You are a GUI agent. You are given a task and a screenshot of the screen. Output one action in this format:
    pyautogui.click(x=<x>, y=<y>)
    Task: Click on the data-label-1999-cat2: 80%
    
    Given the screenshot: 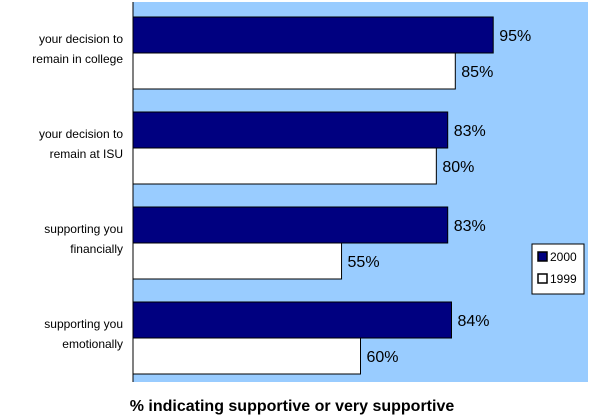 What is the action you would take?
    pyautogui.click(x=458, y=167)
    